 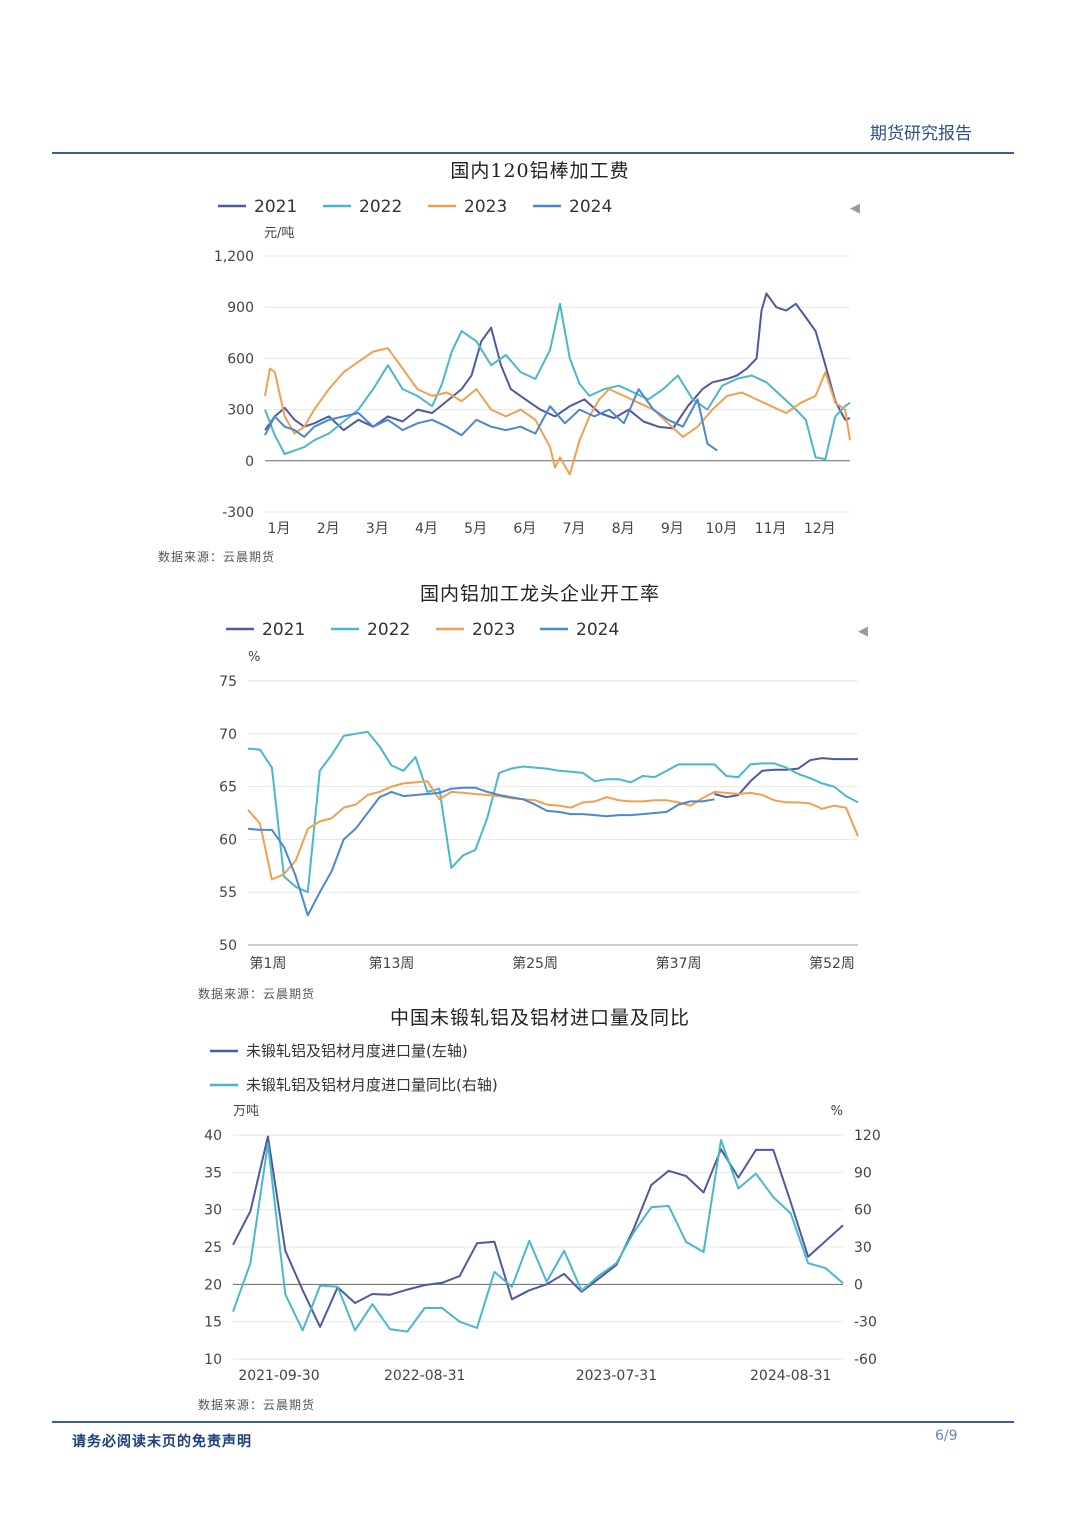 What do you see at coordinates (213, 1285) in the screenshot?
I see `y-left-tick-label: 20` at bounding box center [213, 1285].